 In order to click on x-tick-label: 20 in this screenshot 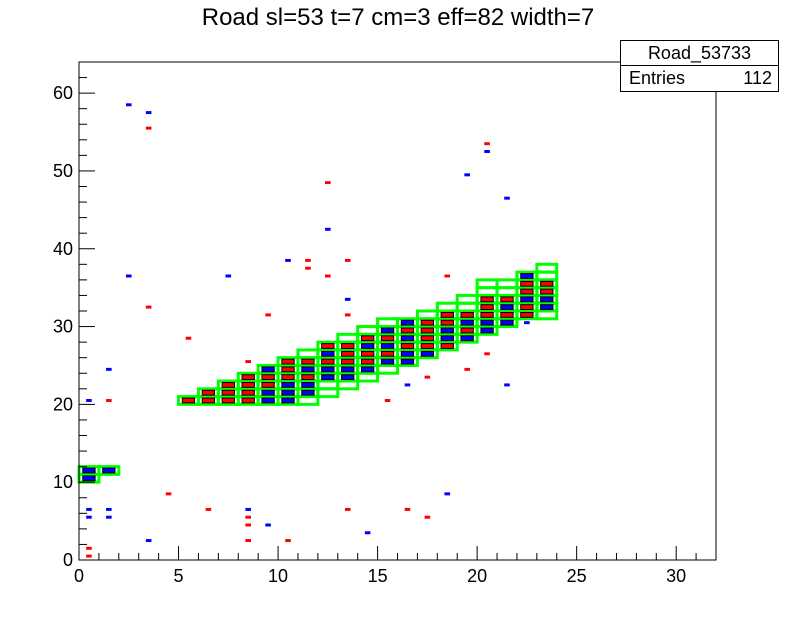, I will do `click(477, 576)`.